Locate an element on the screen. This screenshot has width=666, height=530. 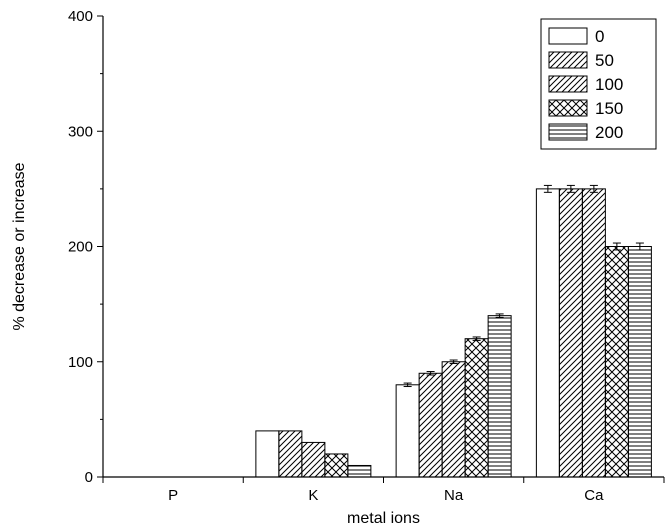
y-tick-label: 200 is located at coordinates (80, 247).